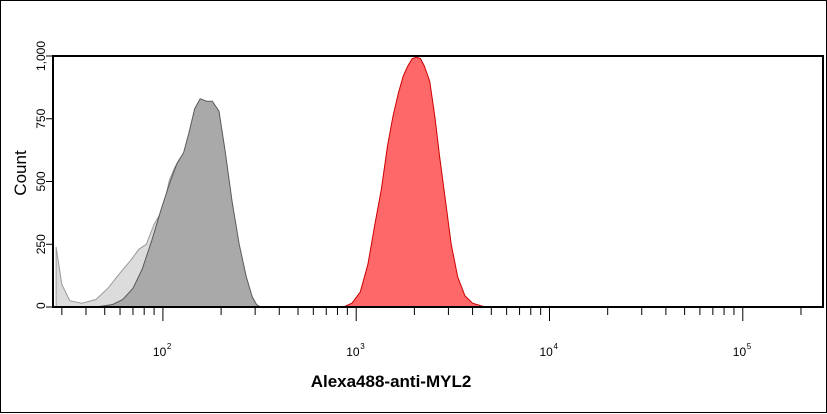  What do you see at coordinates (41, 118) in the screenshot?
I see `y-tick-label: 750` at bounding box center [41, 118].